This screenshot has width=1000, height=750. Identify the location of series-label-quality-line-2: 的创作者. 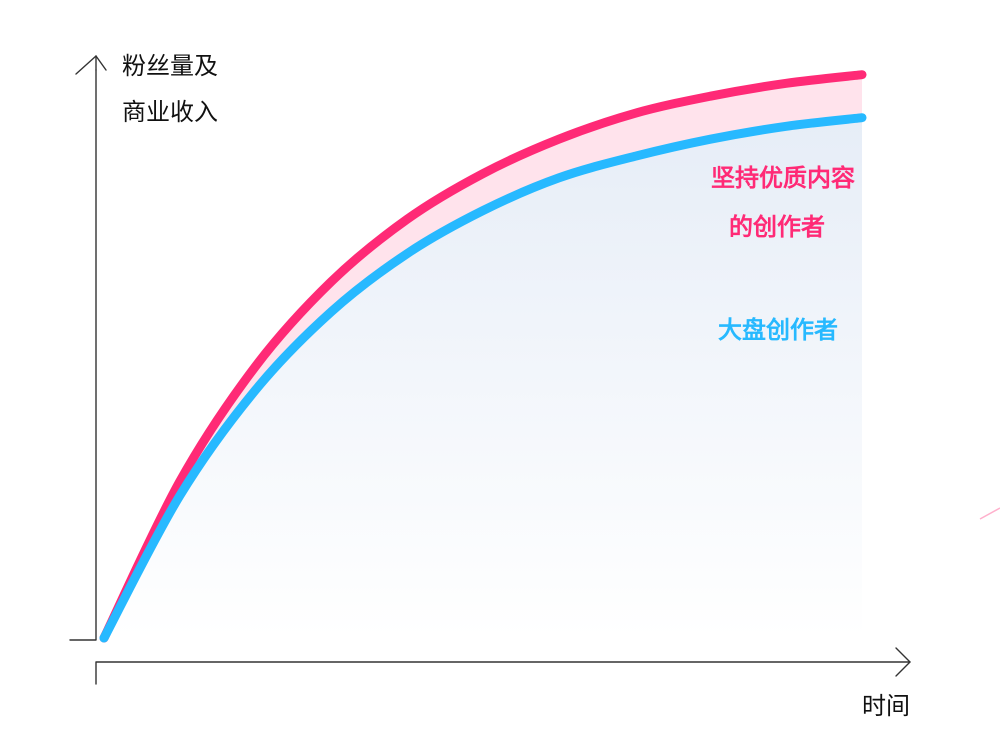
(777, 227).